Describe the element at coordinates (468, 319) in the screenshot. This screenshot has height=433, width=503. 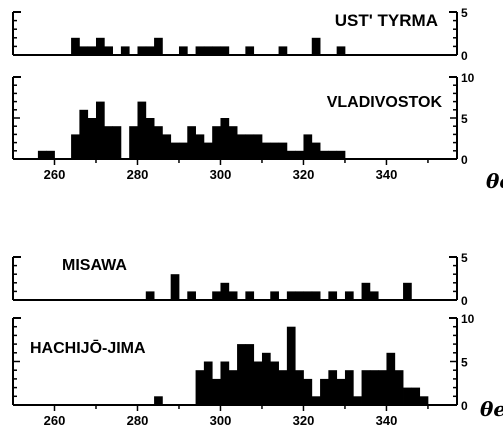
I see `y-tick-label-hachij-jima: 10` at that location.